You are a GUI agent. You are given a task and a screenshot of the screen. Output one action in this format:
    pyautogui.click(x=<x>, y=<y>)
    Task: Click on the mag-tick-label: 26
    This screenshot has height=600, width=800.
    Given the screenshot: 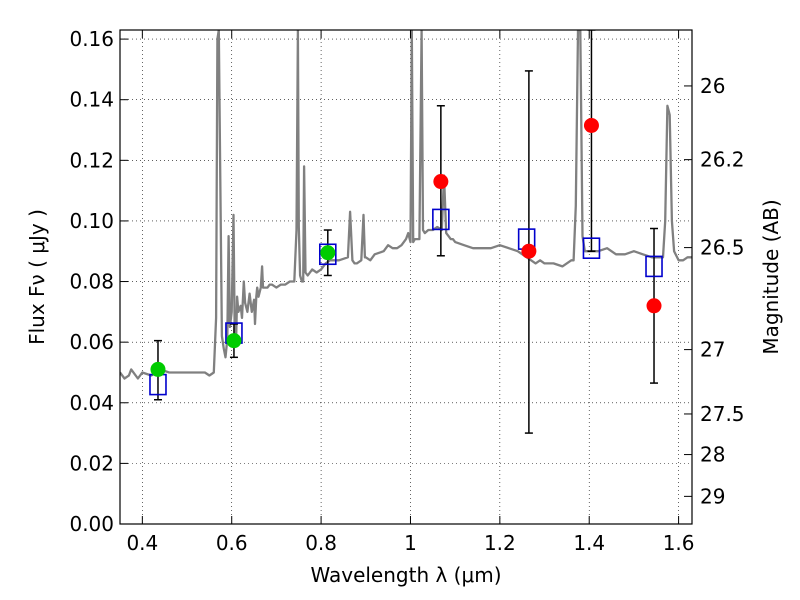 What is the action you would take?
    pyautogui.click(x=712, y=86)
    